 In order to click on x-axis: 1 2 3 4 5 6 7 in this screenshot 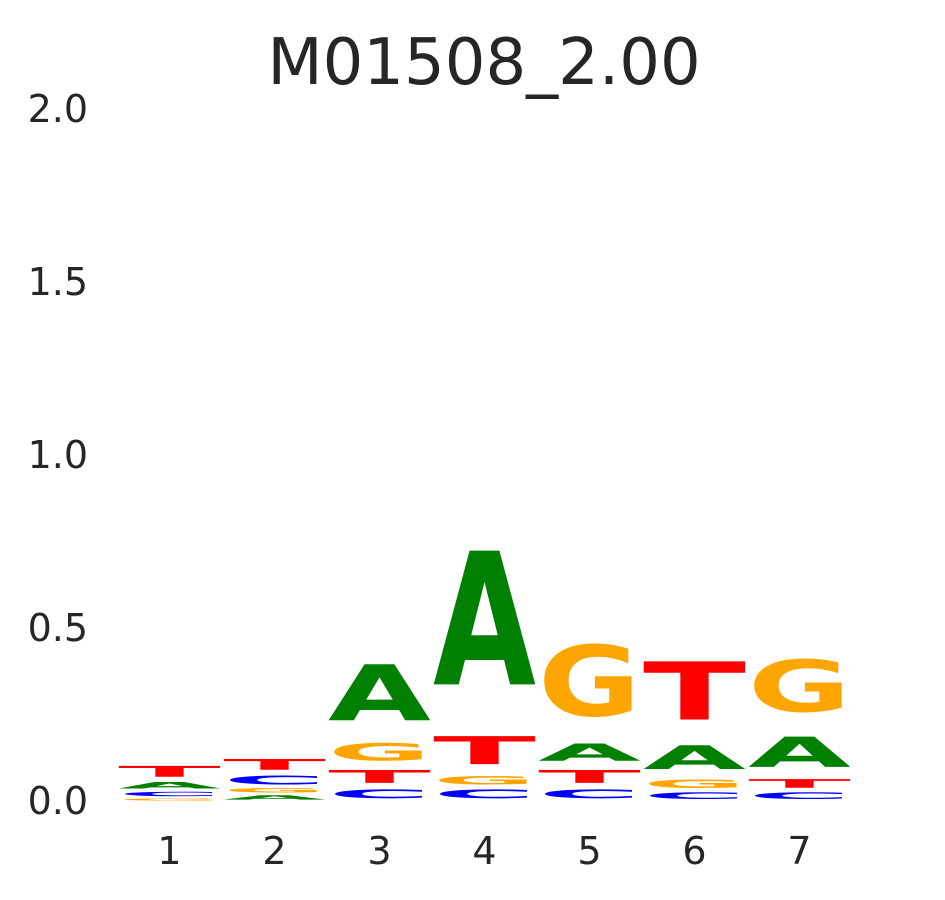, I will do `click(484, 851)`.